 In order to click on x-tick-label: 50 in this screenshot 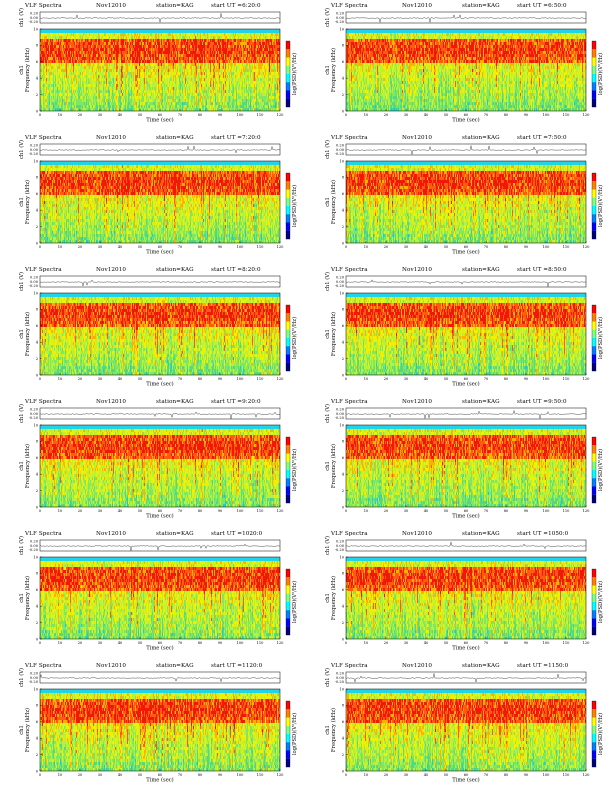, I will do `click(446, 775)`.